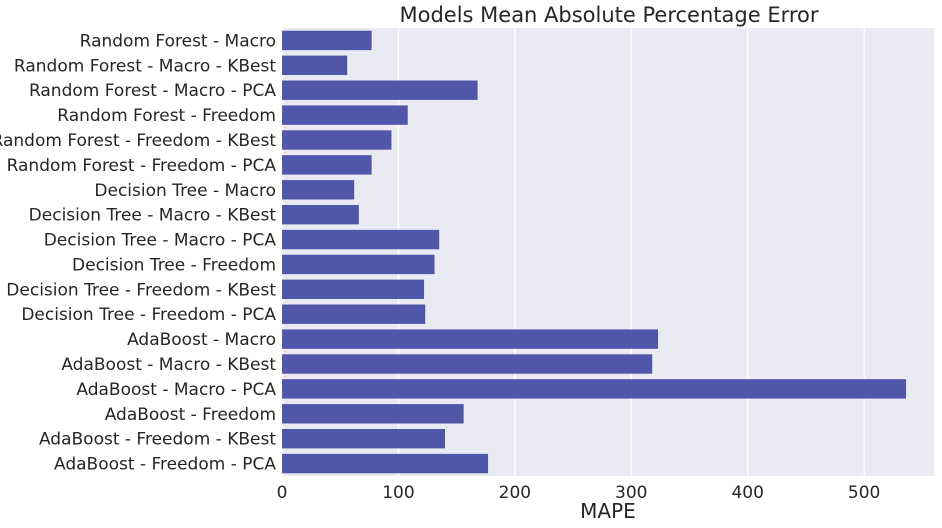 This screenshot has width=942, height=528. I want to click on category-label: Random Forest - Freedom - KBest, so click(138, 141).